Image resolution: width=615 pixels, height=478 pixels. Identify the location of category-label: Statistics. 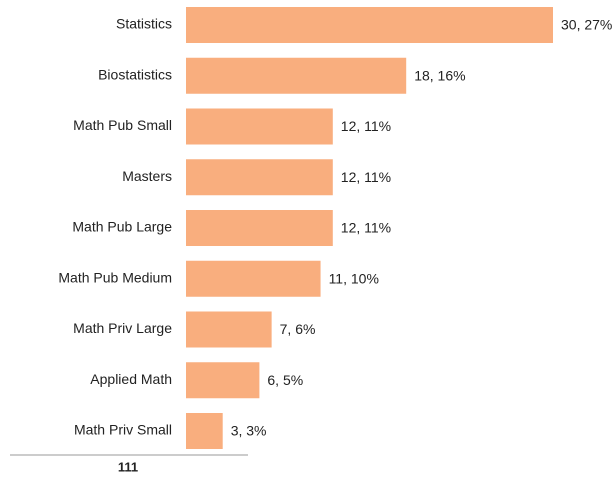
(144, 24).